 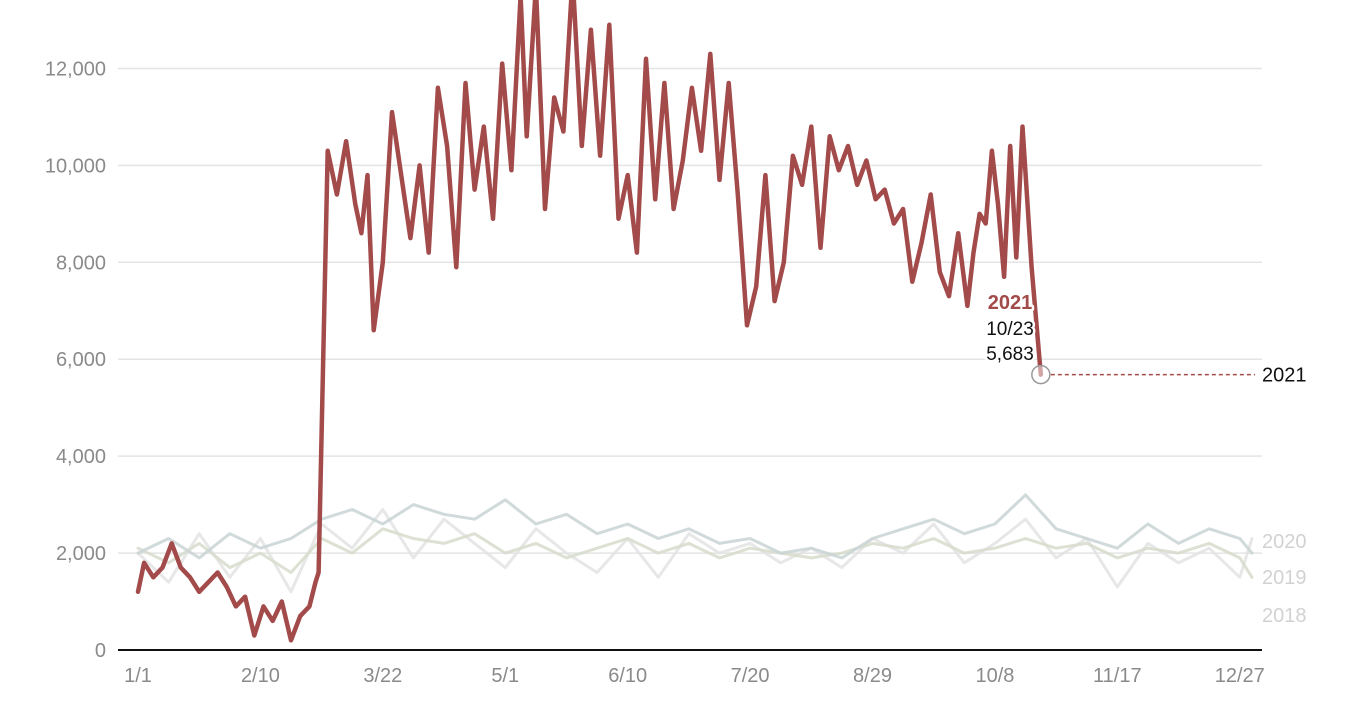 I want to click on series-label-2020: 2020, so click(x=1284, y=542).